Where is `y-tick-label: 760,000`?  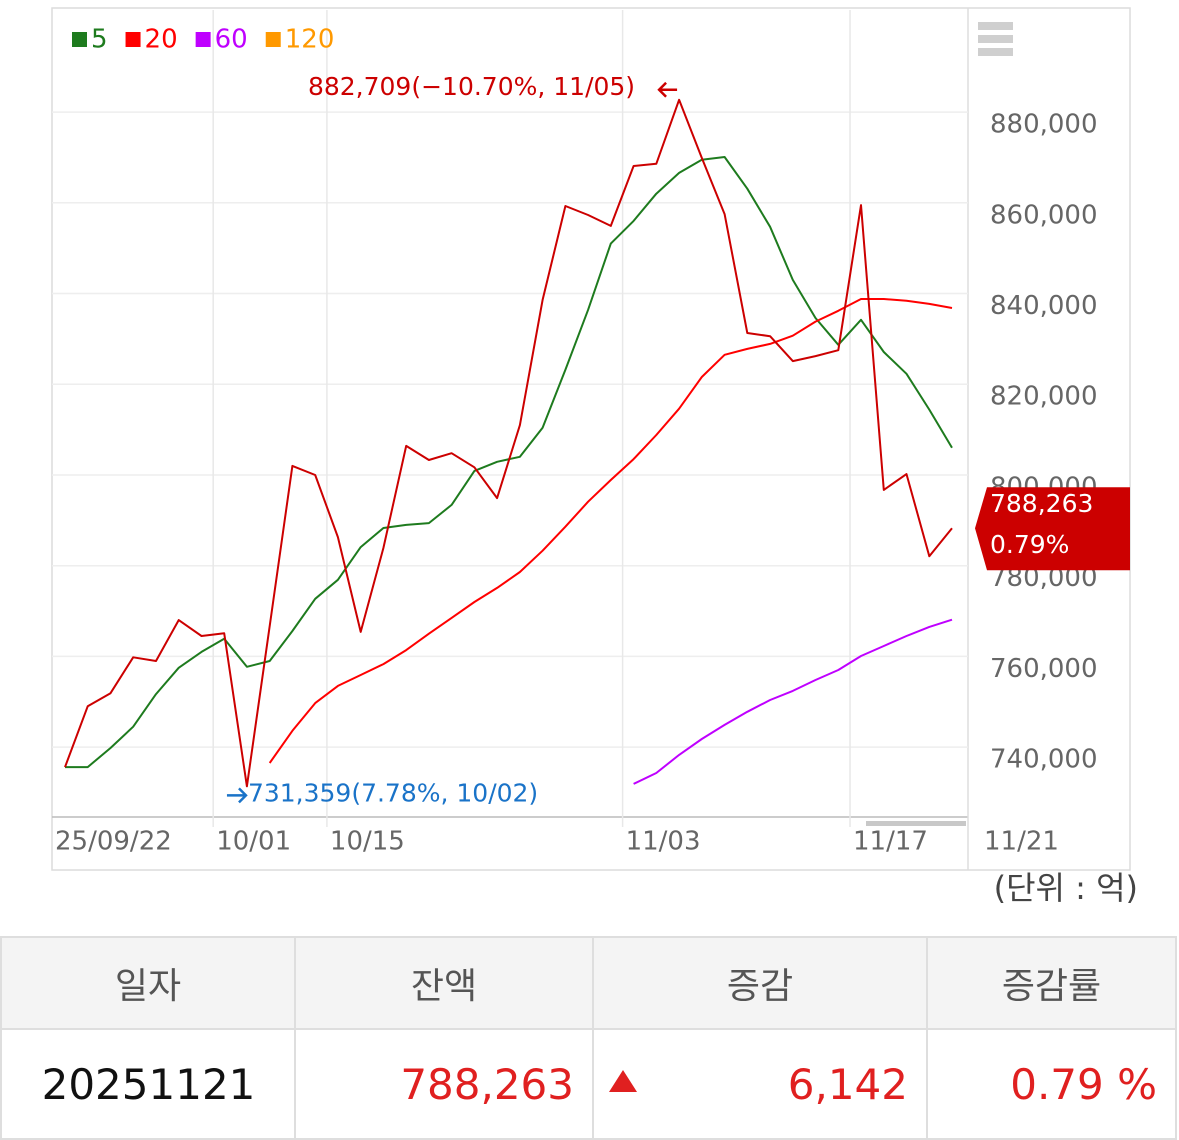 y-tick-label: 760,000 is located at coordinates (1044, 669).